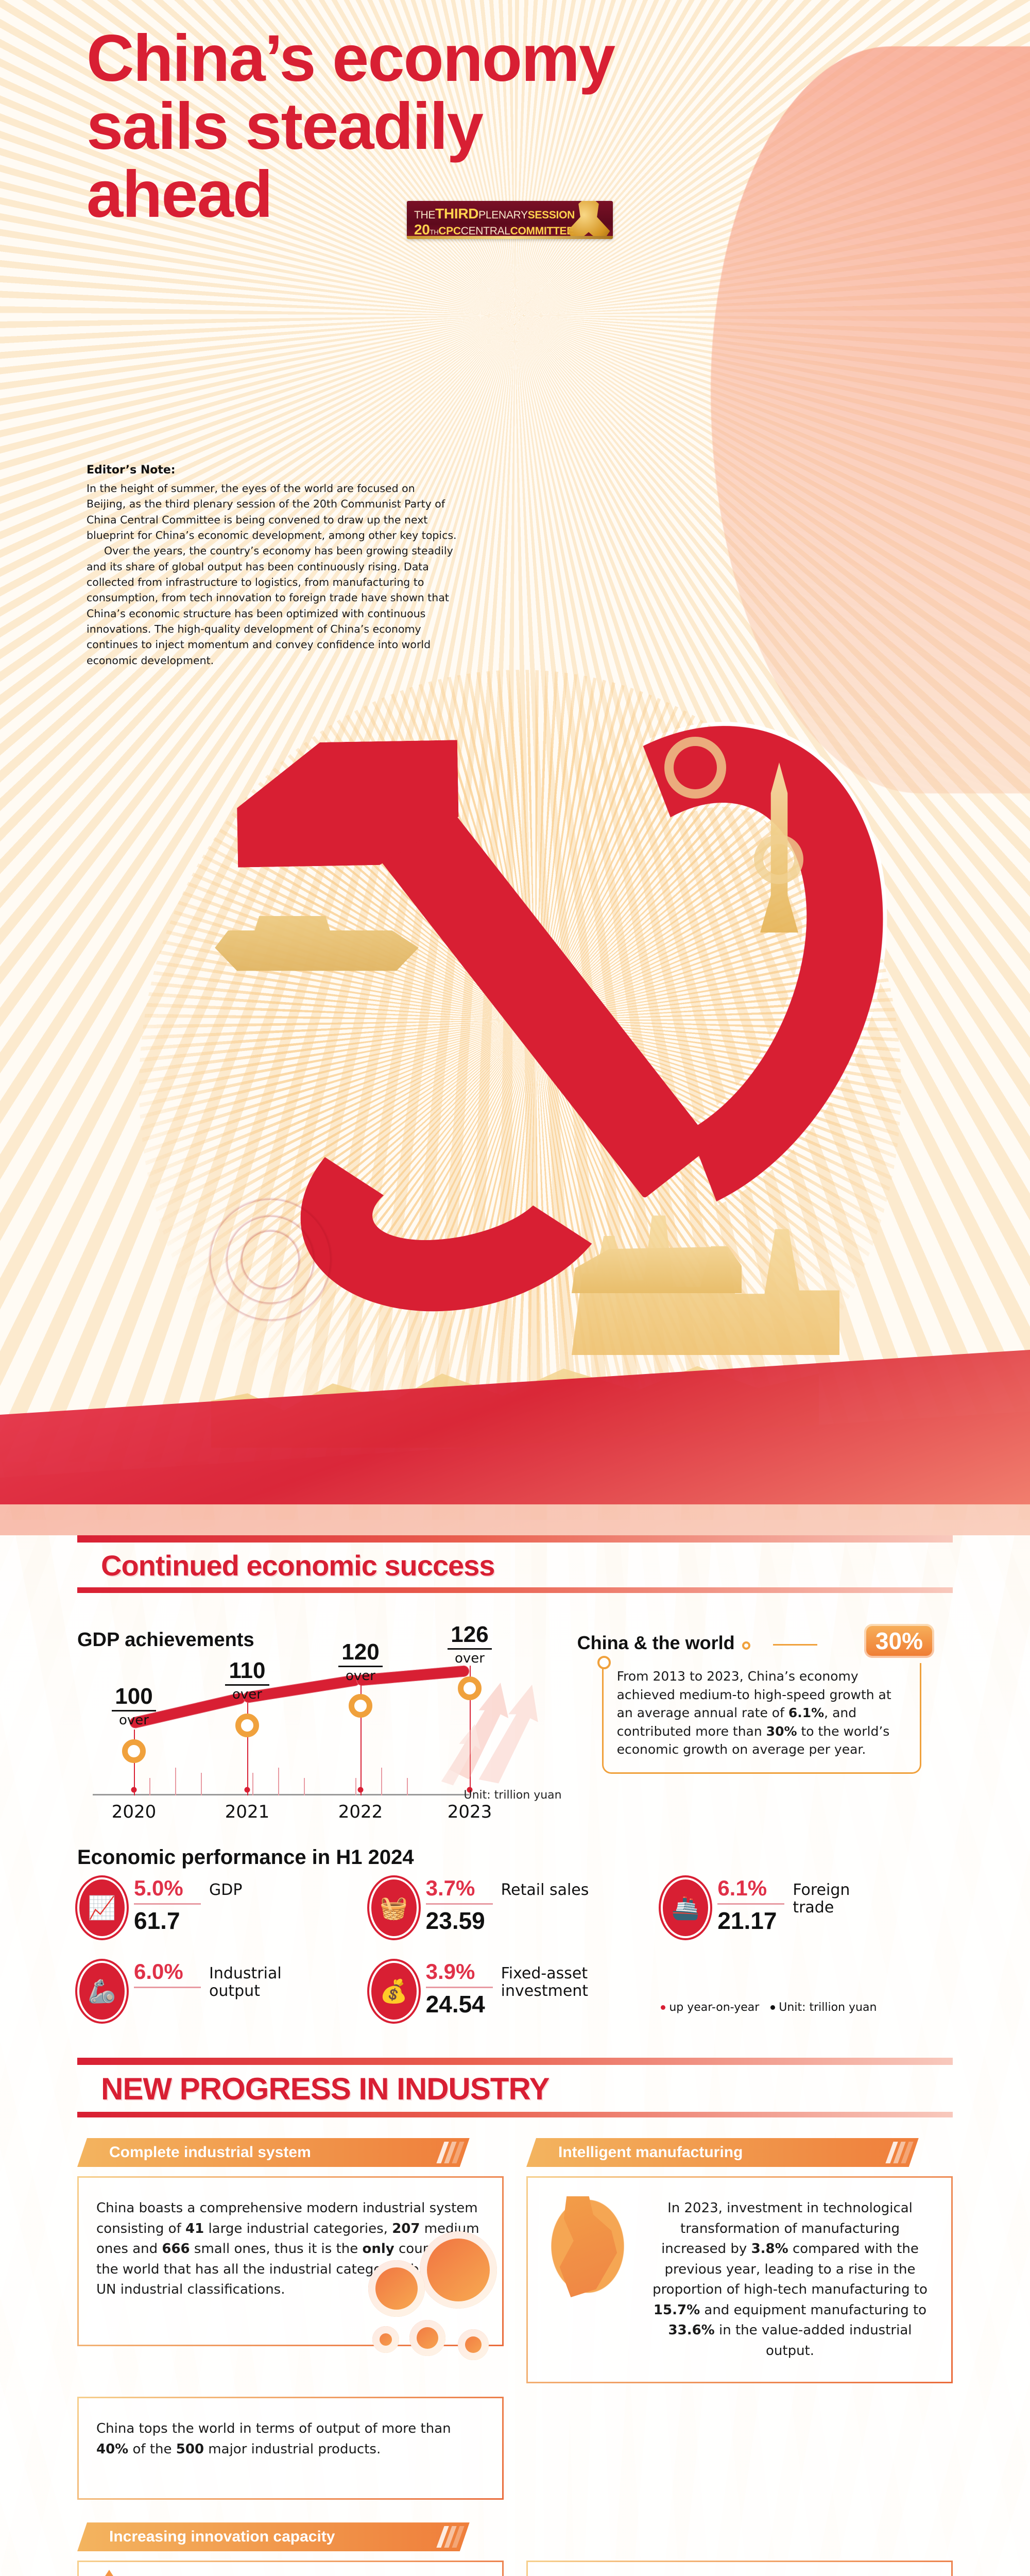 This screenshot has width=1030, height=2576. I want to click on section-banner-industry: NEW PROGRESS IN INDUSTRY, so click(515, 2087).